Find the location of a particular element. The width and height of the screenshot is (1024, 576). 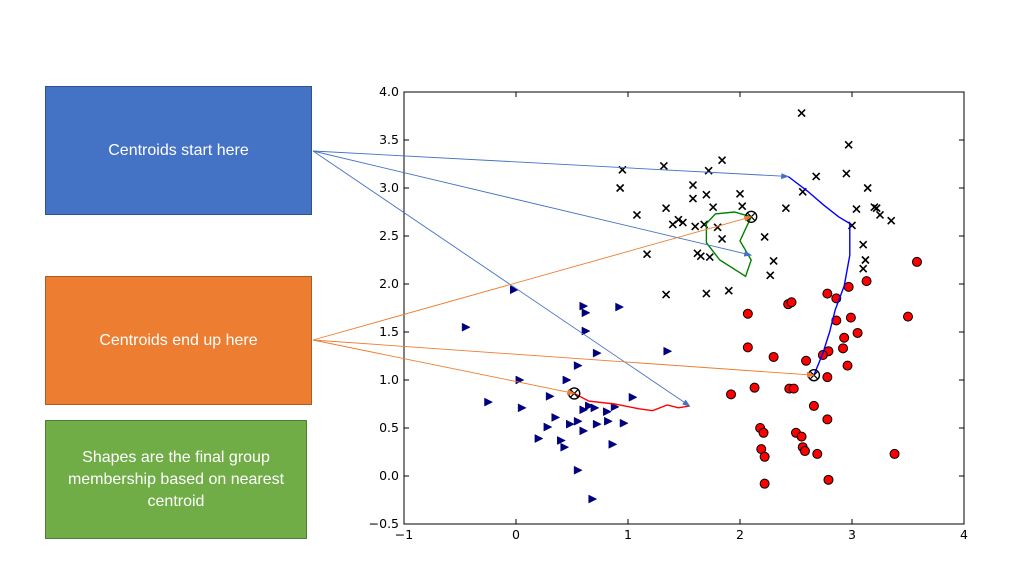

centroids-end-callout: Centroids end up here is located at coordinates (178, 340).